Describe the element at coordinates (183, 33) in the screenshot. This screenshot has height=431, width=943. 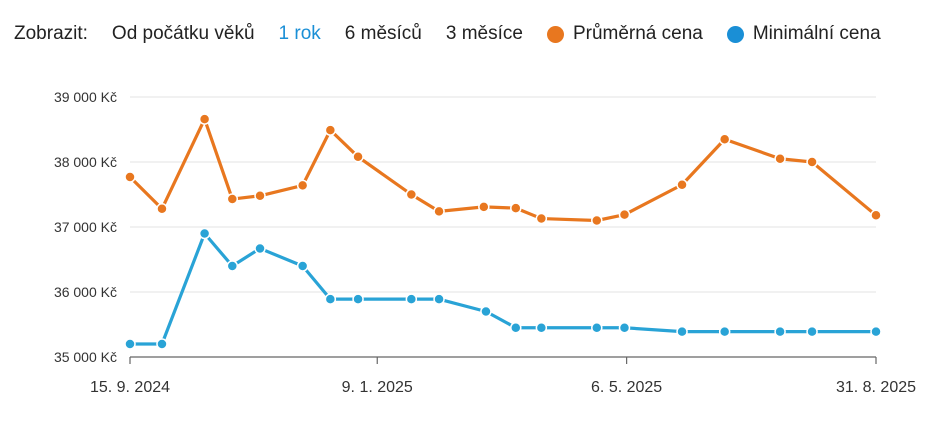
I see `range-option-all-time: Od počátku věků` at that location.